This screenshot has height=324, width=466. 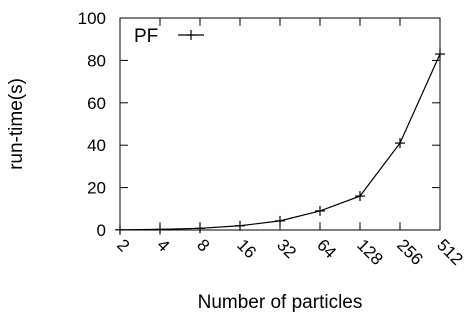 I want to click on x-tick-label: 32, so click(x=286, y=248).